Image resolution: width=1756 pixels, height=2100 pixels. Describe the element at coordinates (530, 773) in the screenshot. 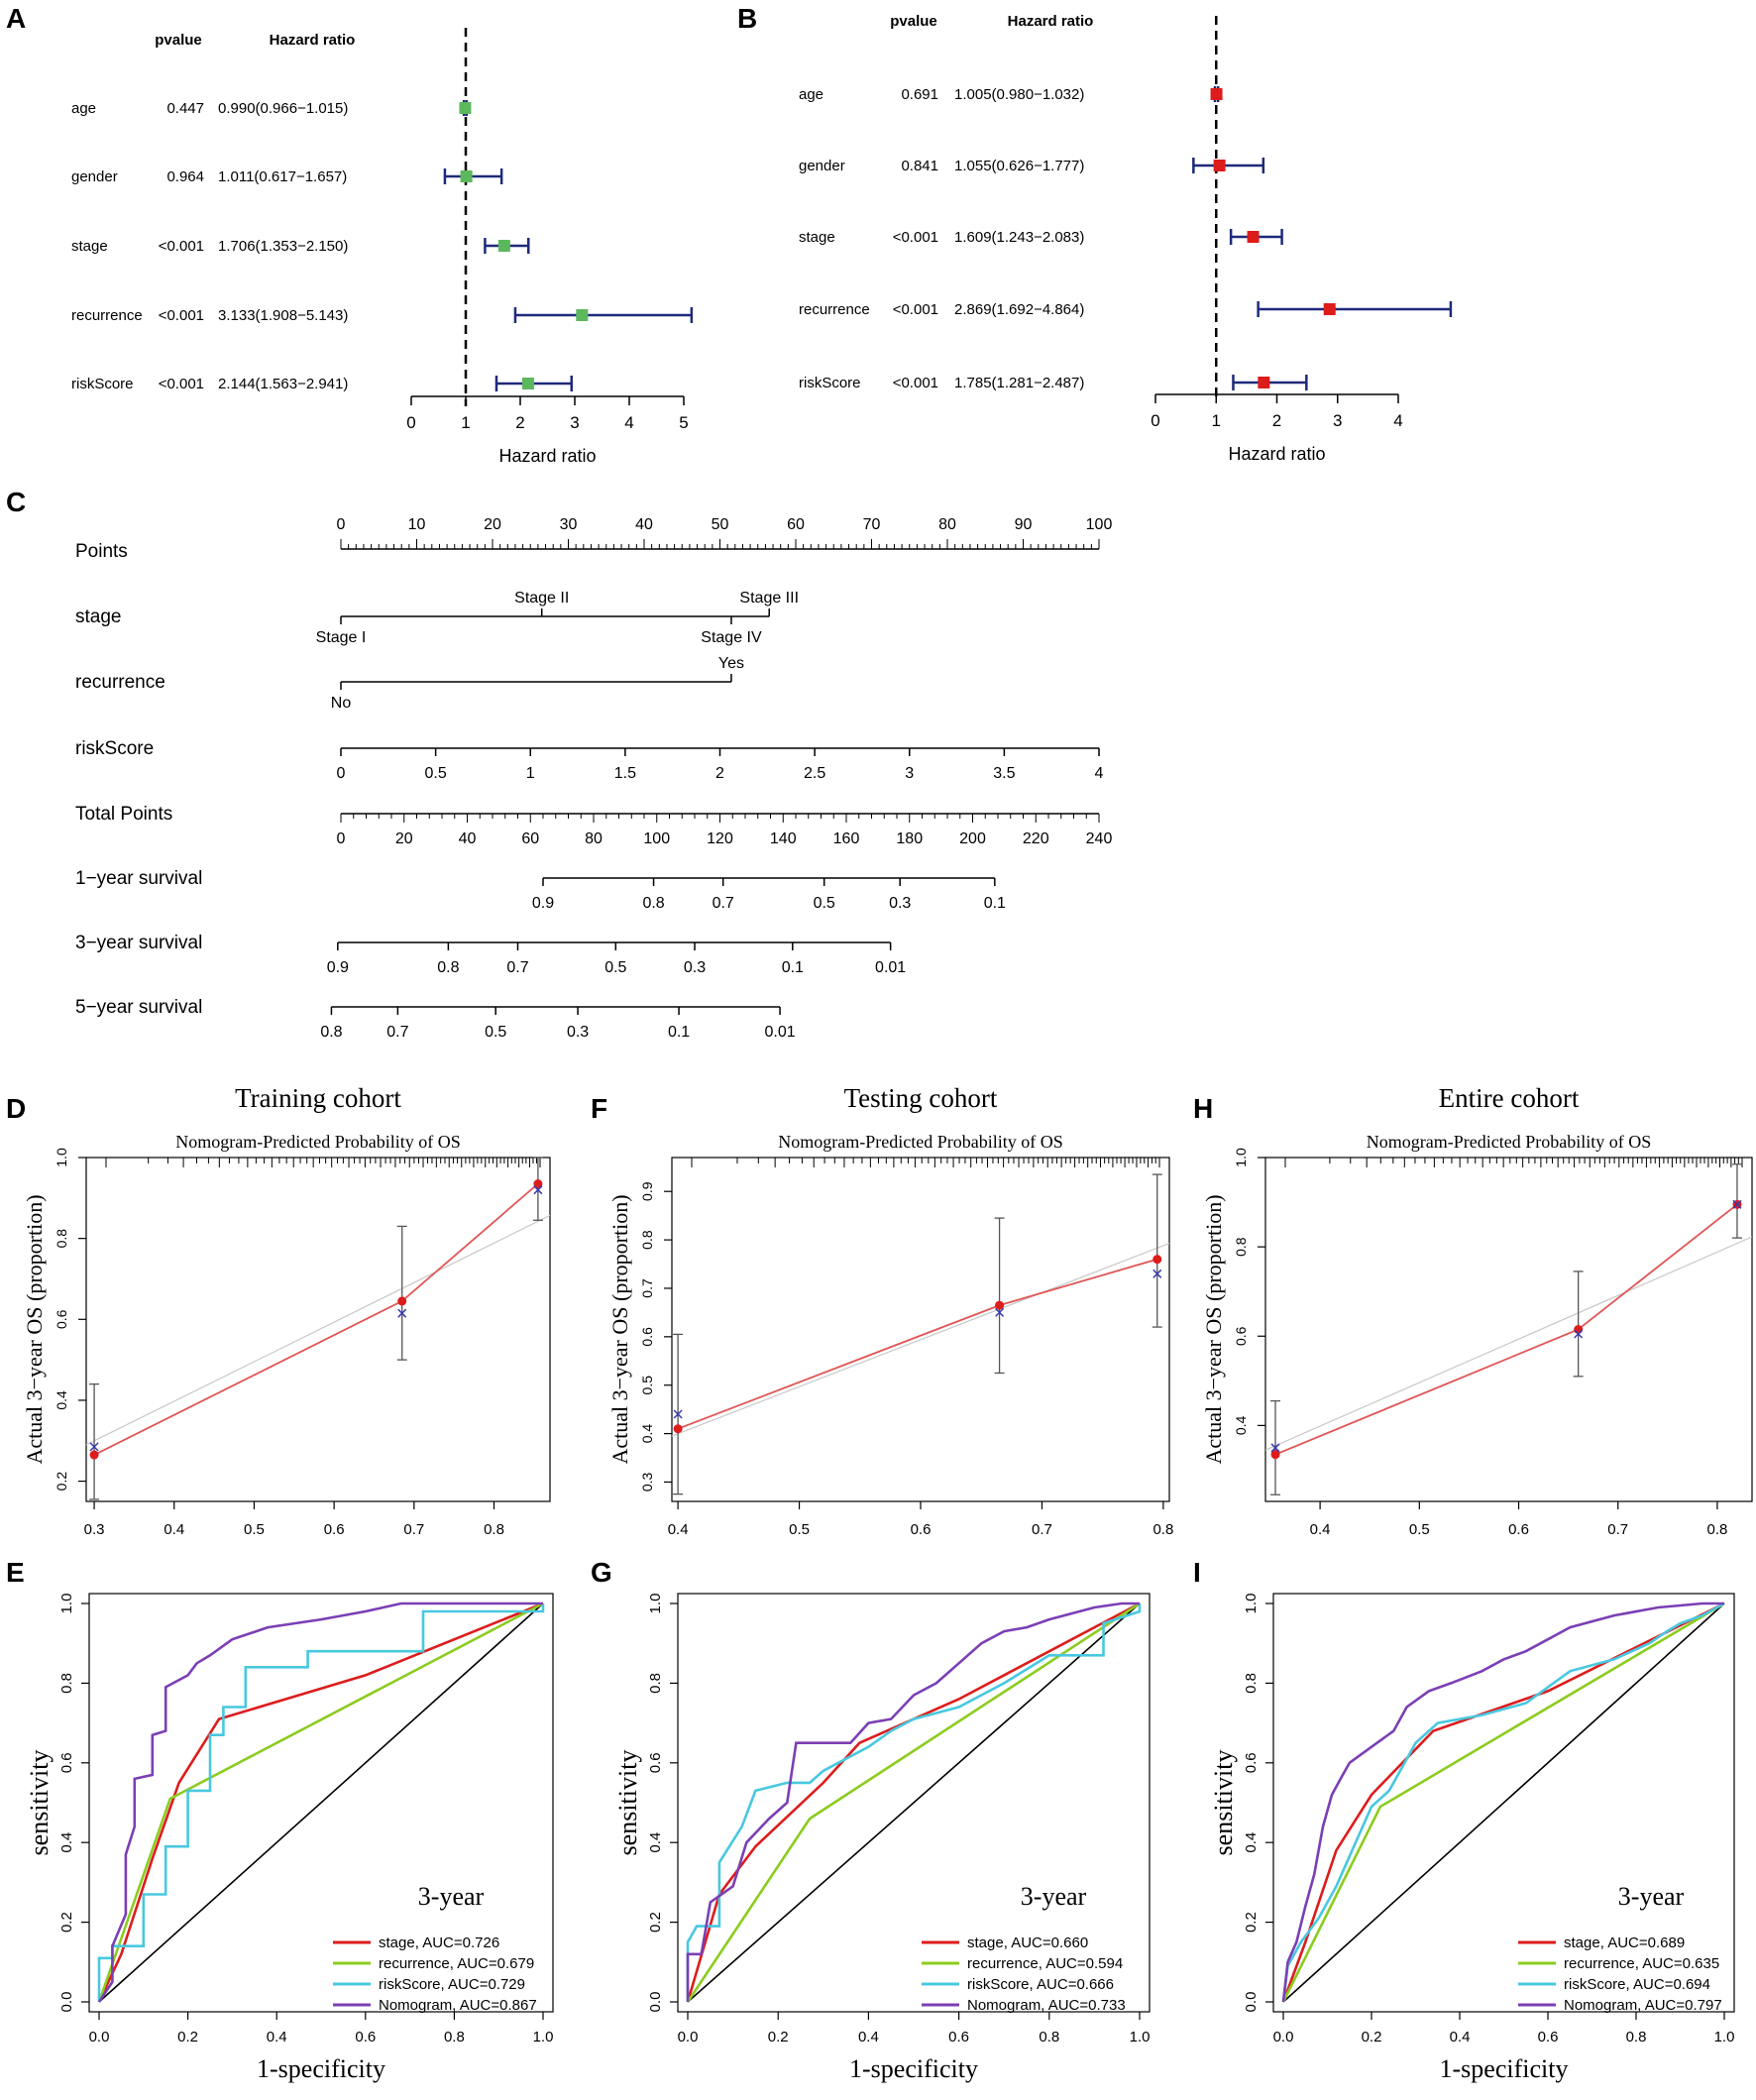

I see `scale-tick-label: 1` at that location.